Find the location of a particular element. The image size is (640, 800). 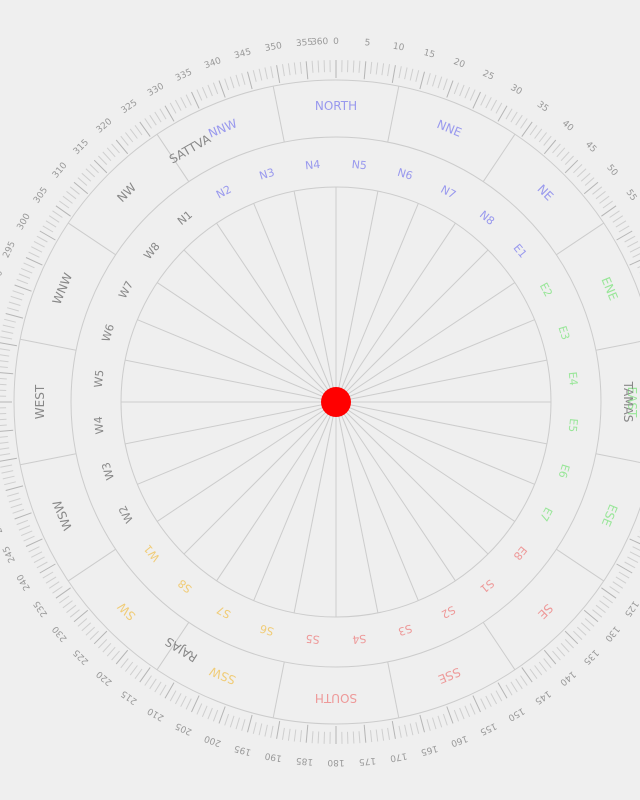

degree-label: 240 is located at coordinates (23, 582).